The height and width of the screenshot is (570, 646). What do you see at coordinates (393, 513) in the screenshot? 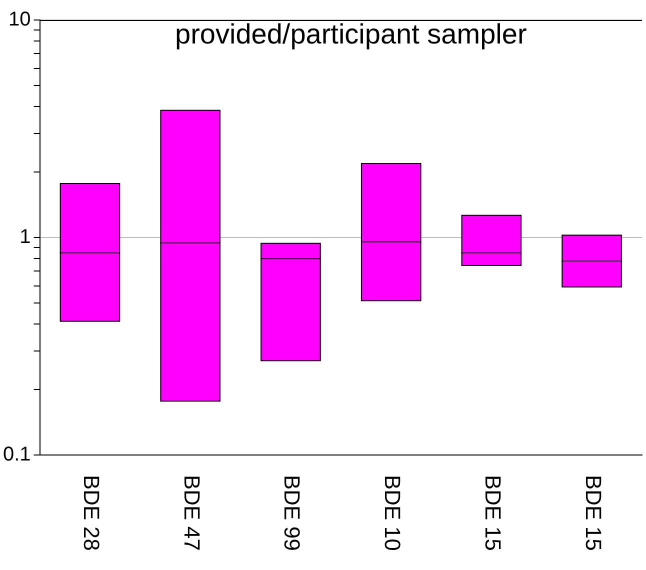
I see `x-tick-label: BDE 10` at bounding box center [393, 513].